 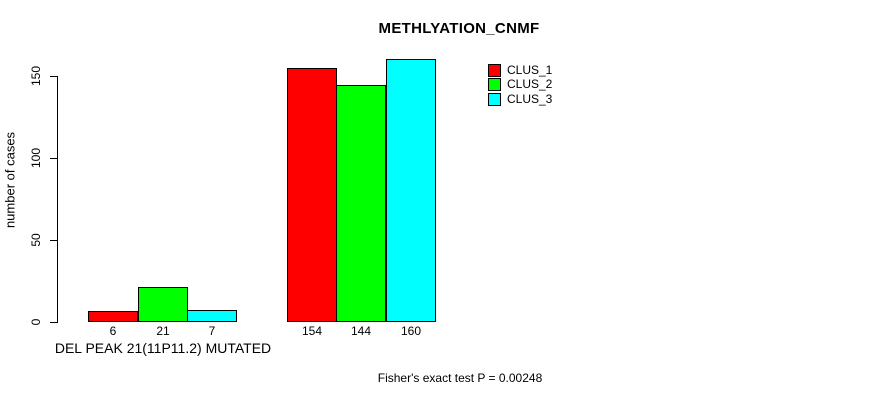 I want to click on bar-clus_1-group2, so click(x=312, y=195).